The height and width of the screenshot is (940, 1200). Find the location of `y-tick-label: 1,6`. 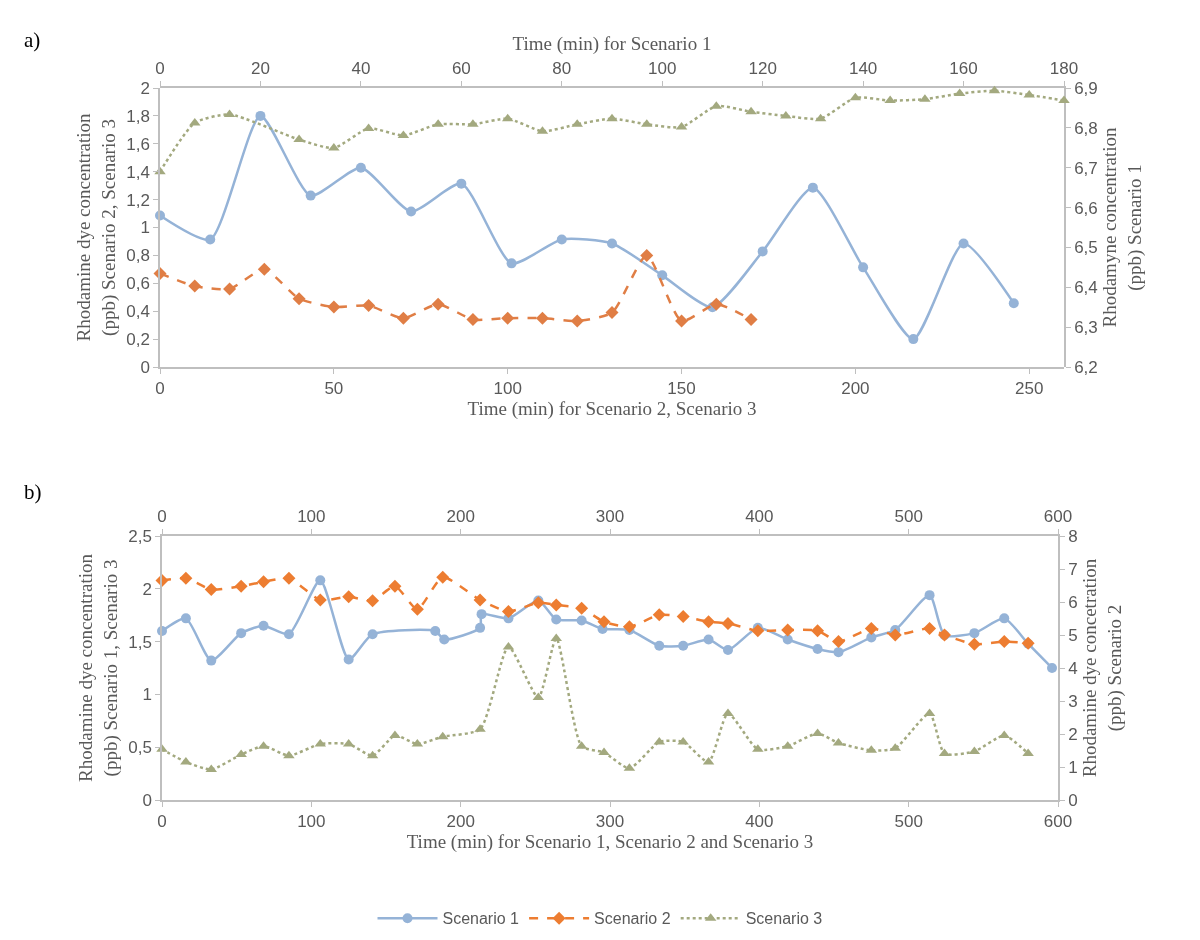

y-tick-label: 1,6 is located at coordinates (138, 144).